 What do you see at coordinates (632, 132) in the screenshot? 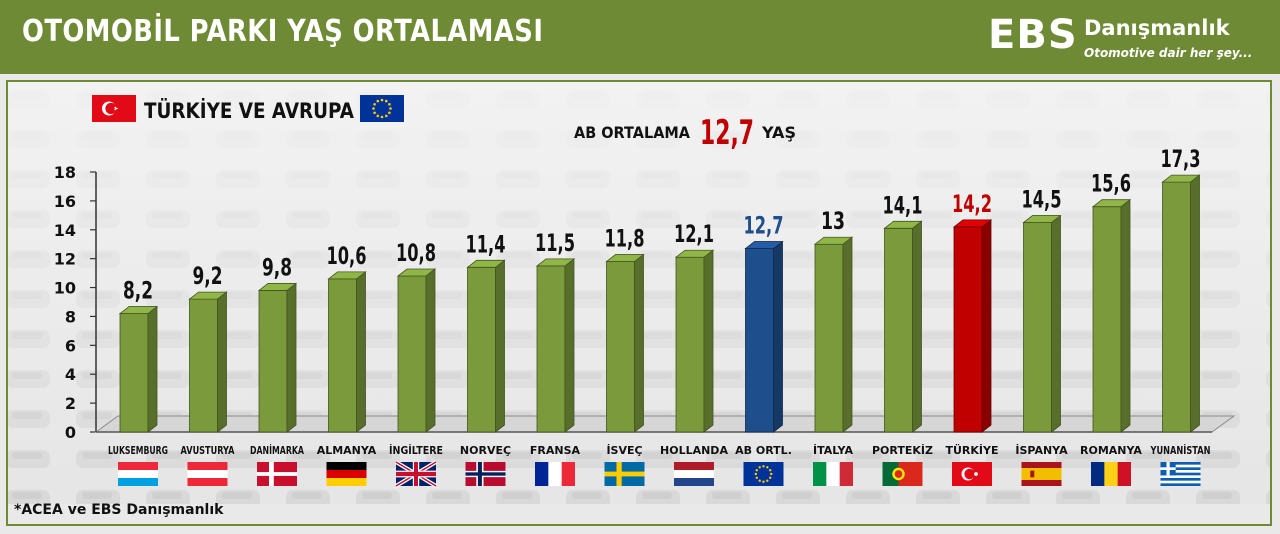
I see `eu-average-prefix: AB ORTALAMA` at bounding box center [632, 132].